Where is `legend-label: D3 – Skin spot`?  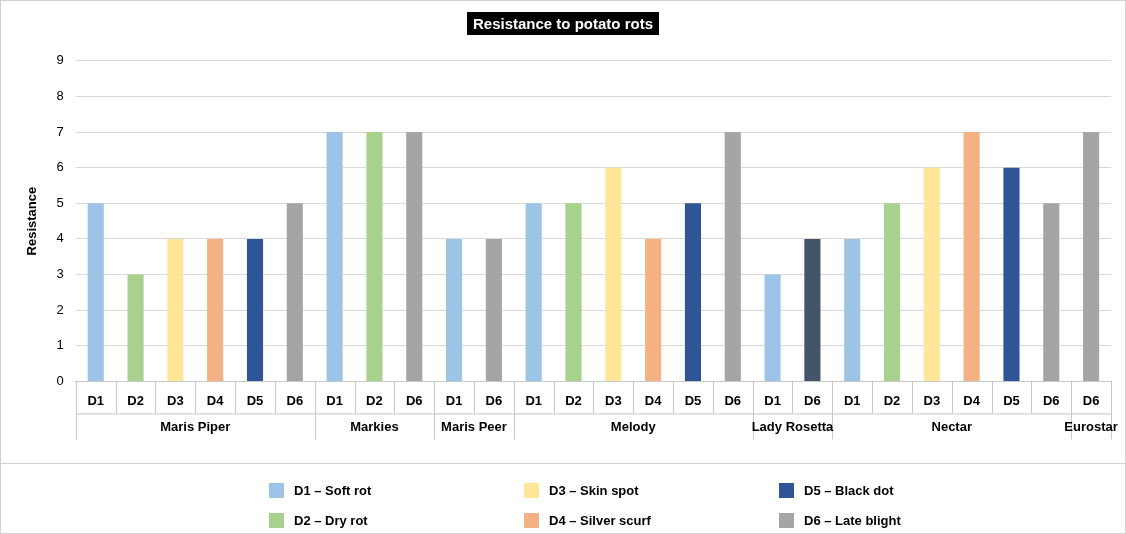 legend-label: D3 – Skin spot is located at coordinates (594, 490).